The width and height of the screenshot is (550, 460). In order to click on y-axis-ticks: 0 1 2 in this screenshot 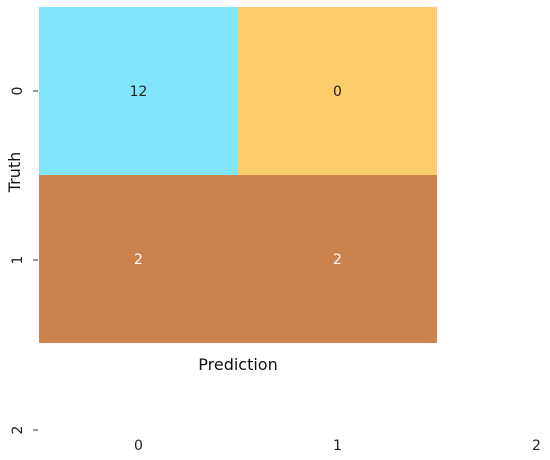, I will do `click(24, 261)`.